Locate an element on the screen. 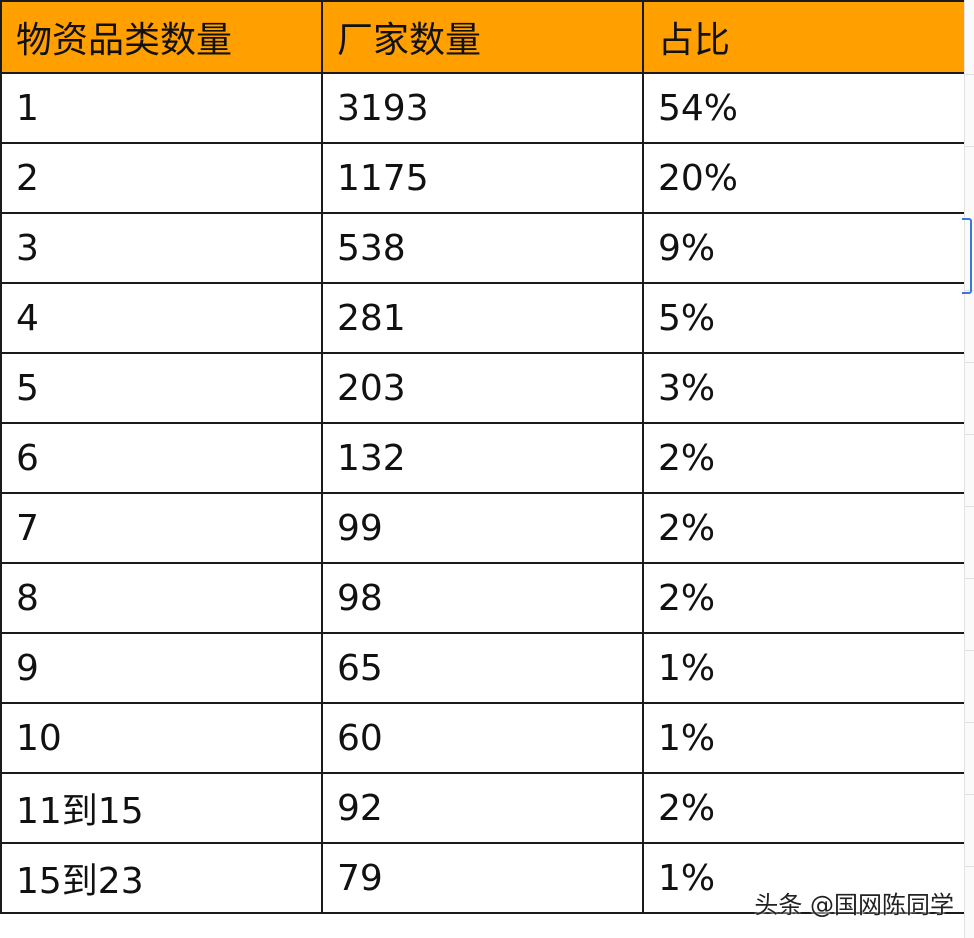 This screenshot has width=974, height=938. cell-vendor-count: 538 is located at coordinates (482, 248).